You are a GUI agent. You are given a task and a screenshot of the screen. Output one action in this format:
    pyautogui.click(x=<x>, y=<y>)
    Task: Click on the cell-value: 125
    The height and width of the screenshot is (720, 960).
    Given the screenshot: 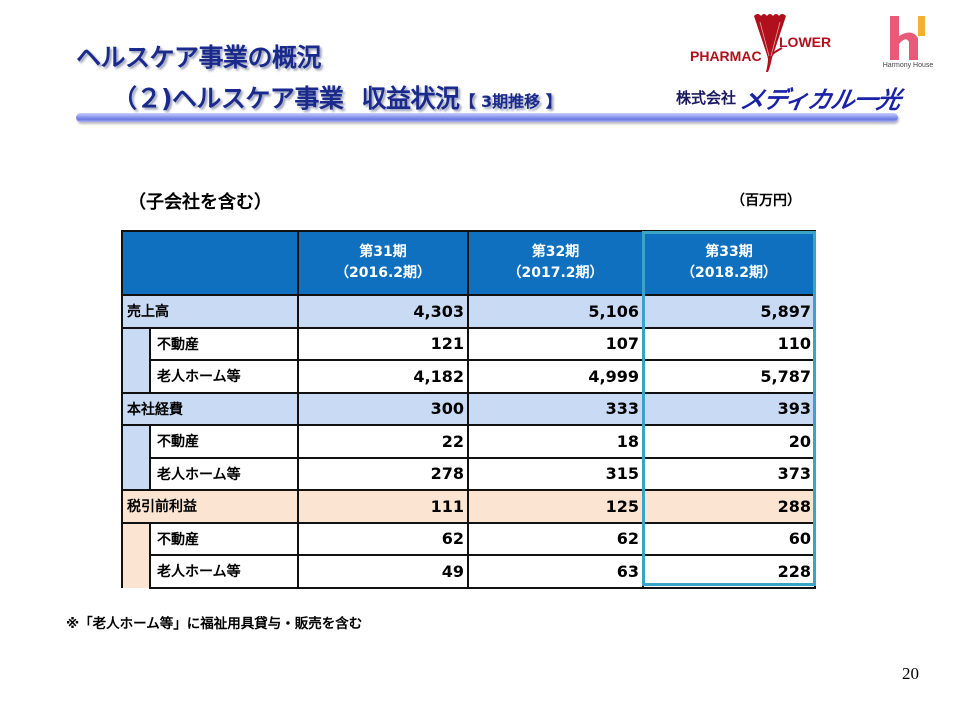 What is the action you would take?
    pyautogui.click(x=555, y=506)
    